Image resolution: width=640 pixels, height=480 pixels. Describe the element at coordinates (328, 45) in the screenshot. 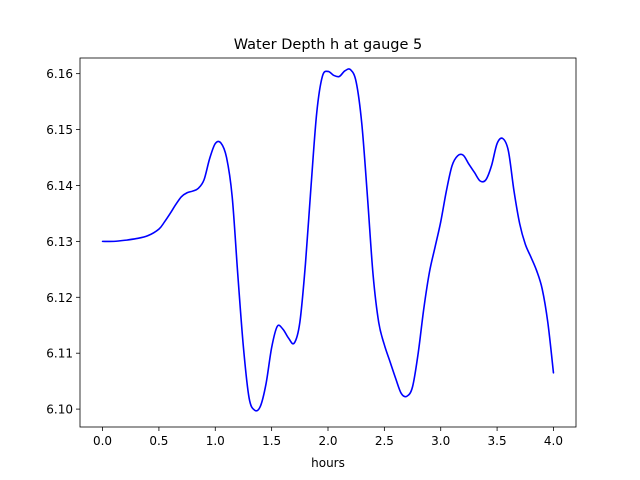

I see `chart-title: Water Depth h at gauge 5` at that location.